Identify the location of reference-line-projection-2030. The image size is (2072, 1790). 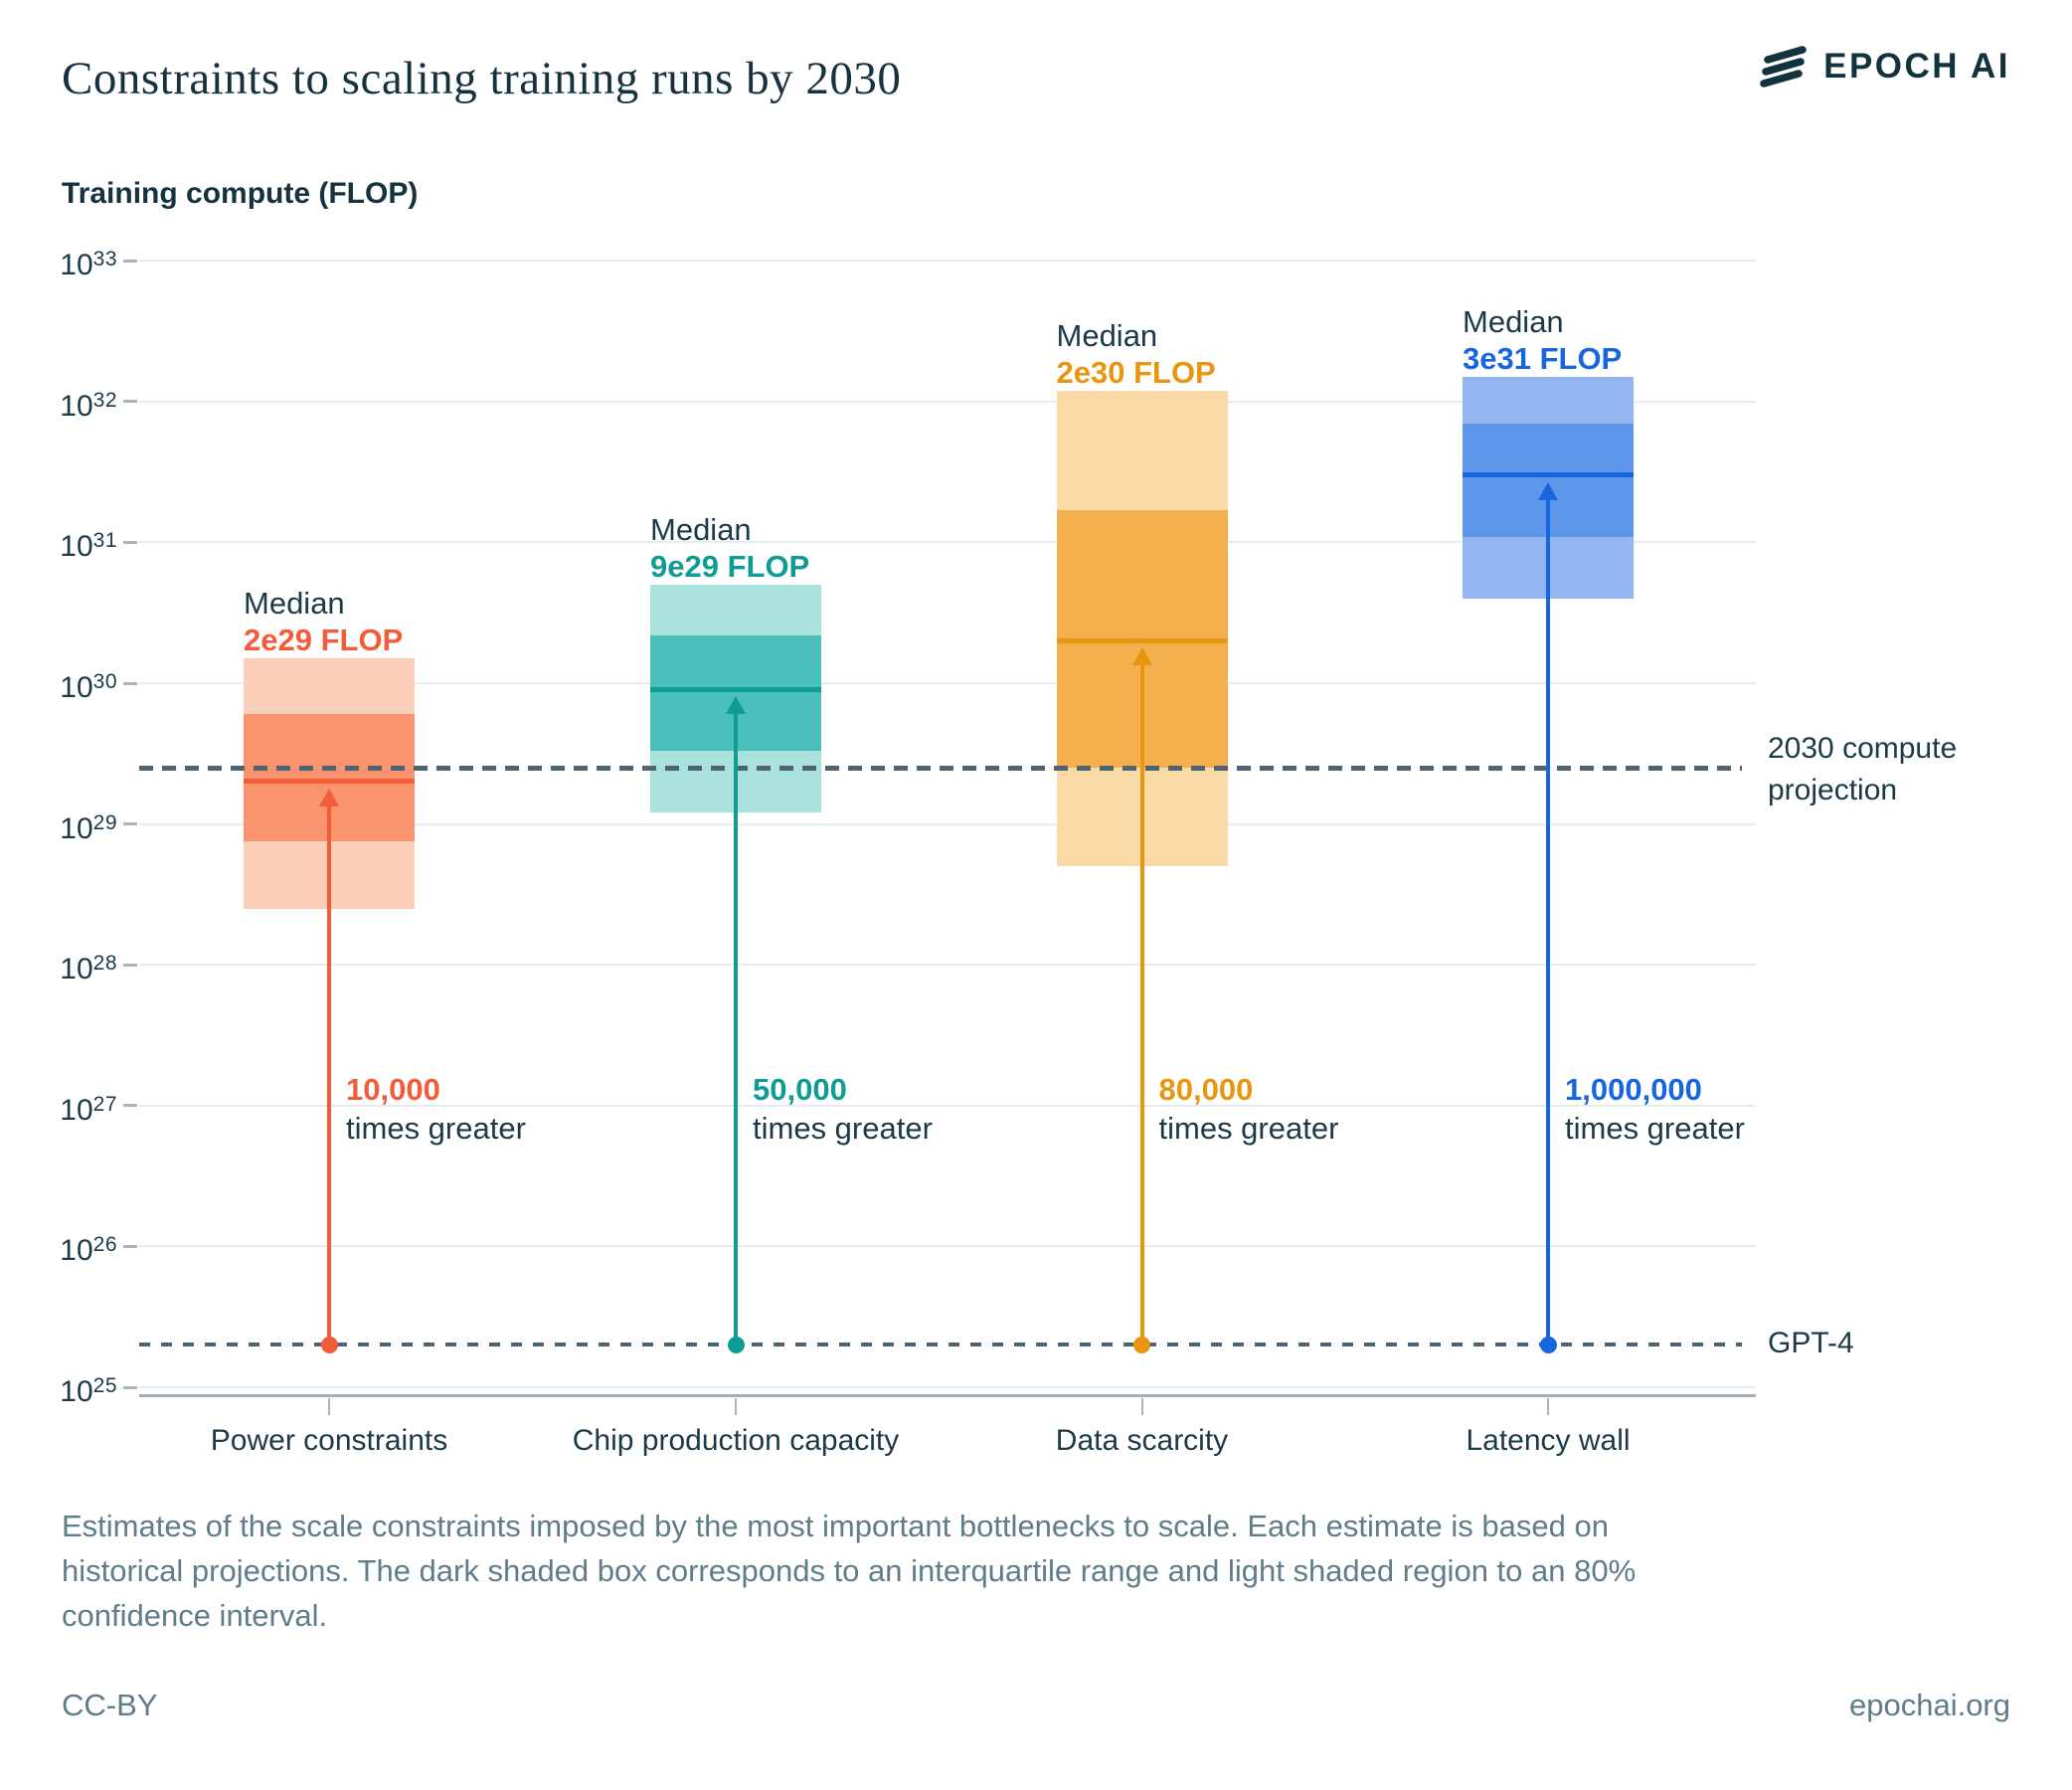
(940, 768).